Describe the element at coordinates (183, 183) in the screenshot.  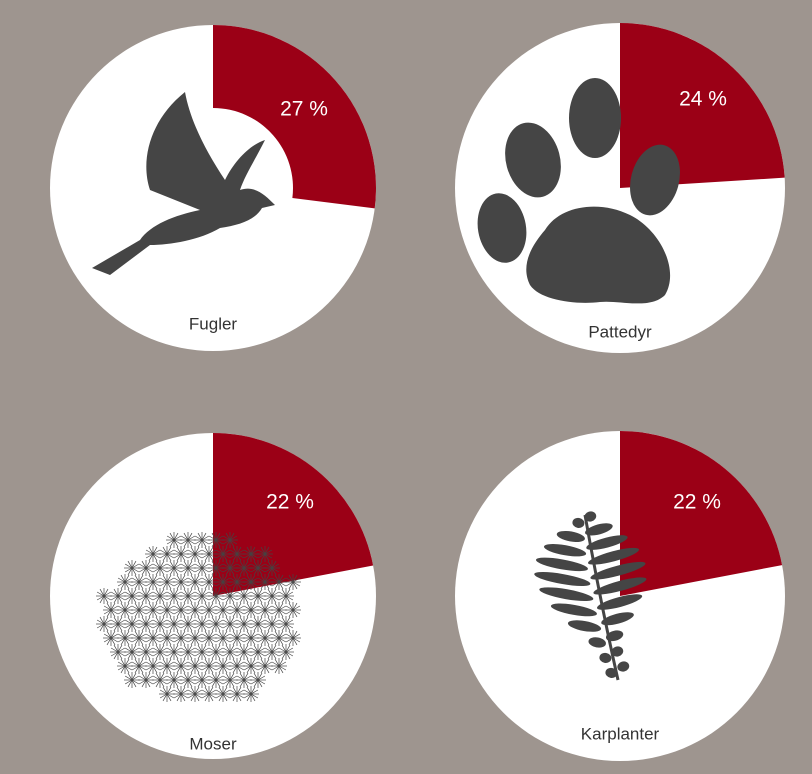
I see `bird-icon` at that location.